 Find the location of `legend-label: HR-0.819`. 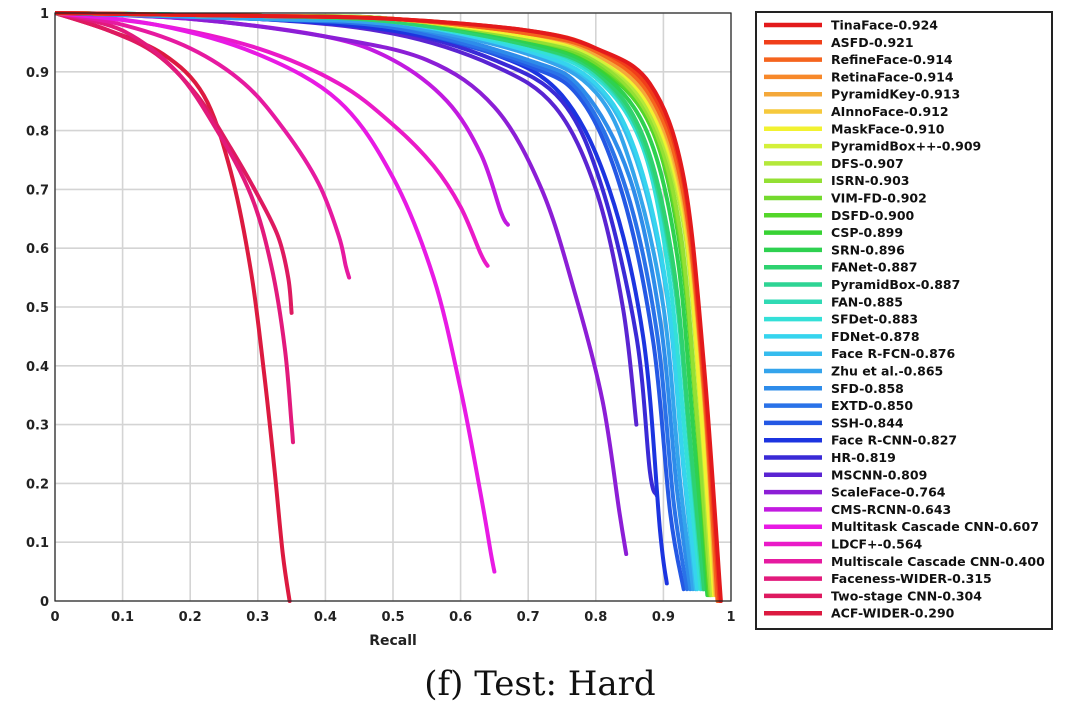

legend-label: HR-0.819 is located at coordinates (863, 457).